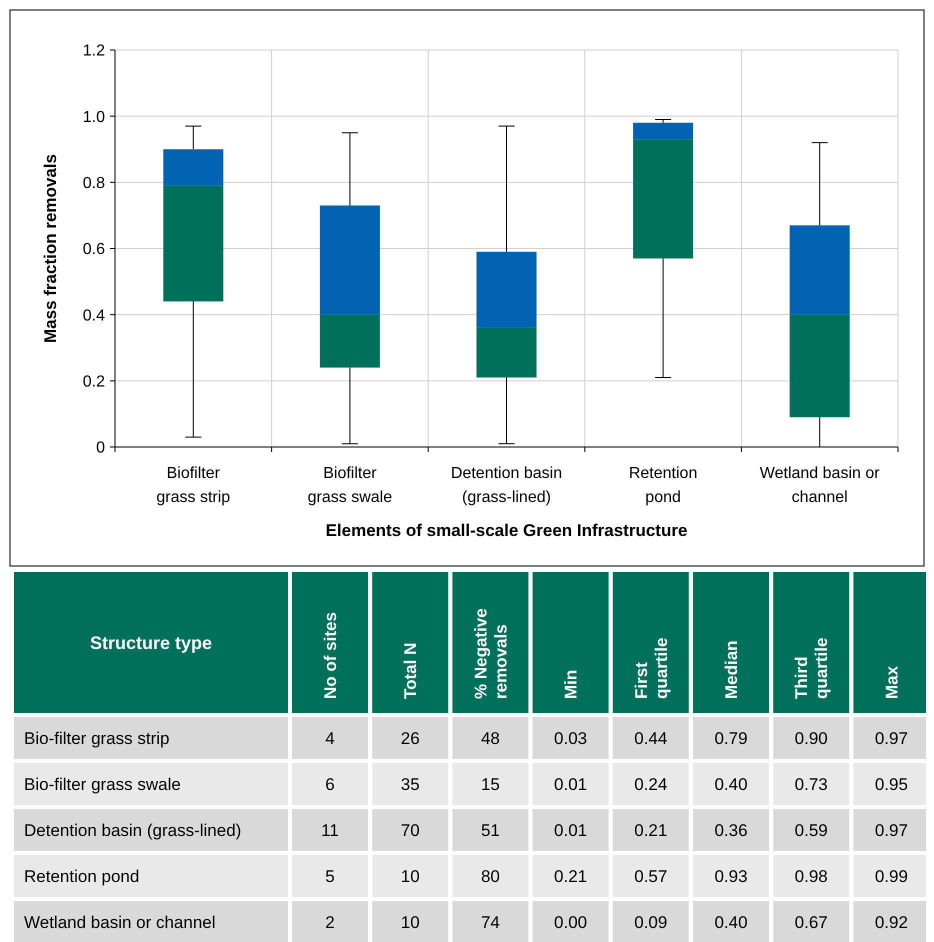 The width and height of the screenshot is (934, 942). What do you see at coordinates (490, 784) in the screenshot?
I see `data-label: 15` at bounding box center [490, 784].